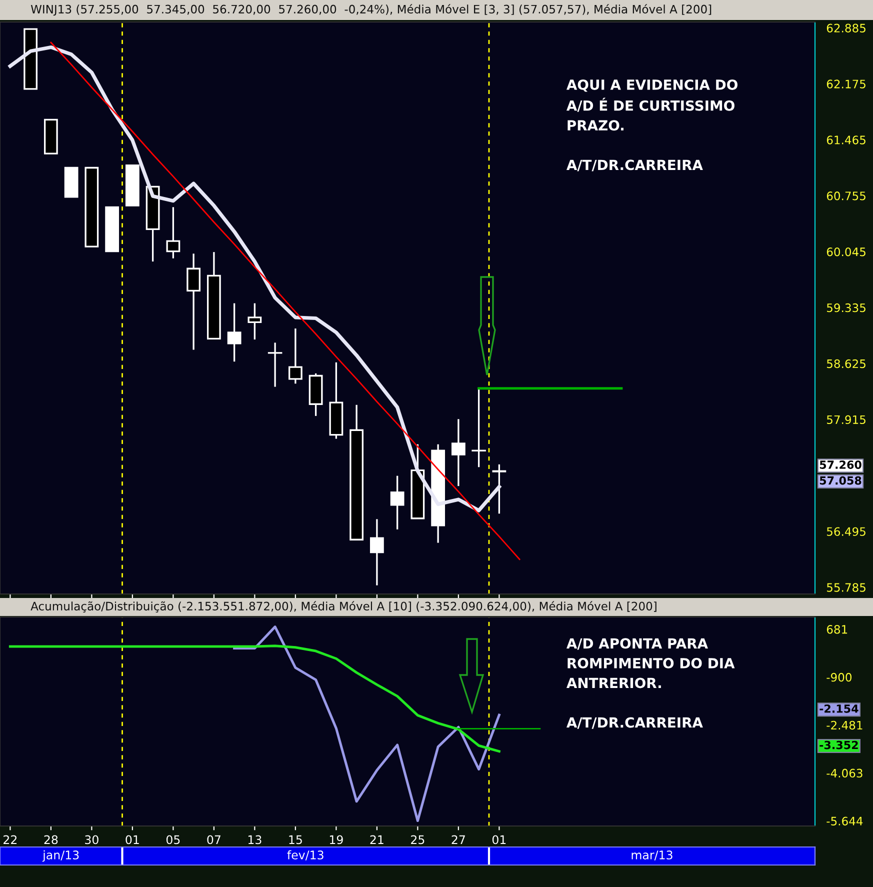 The height and width of the screenshot is (887, 873). Describe the element at coordinates (846, 251) in the screenshot. I see `y-tick-label: 60.045` at that location.